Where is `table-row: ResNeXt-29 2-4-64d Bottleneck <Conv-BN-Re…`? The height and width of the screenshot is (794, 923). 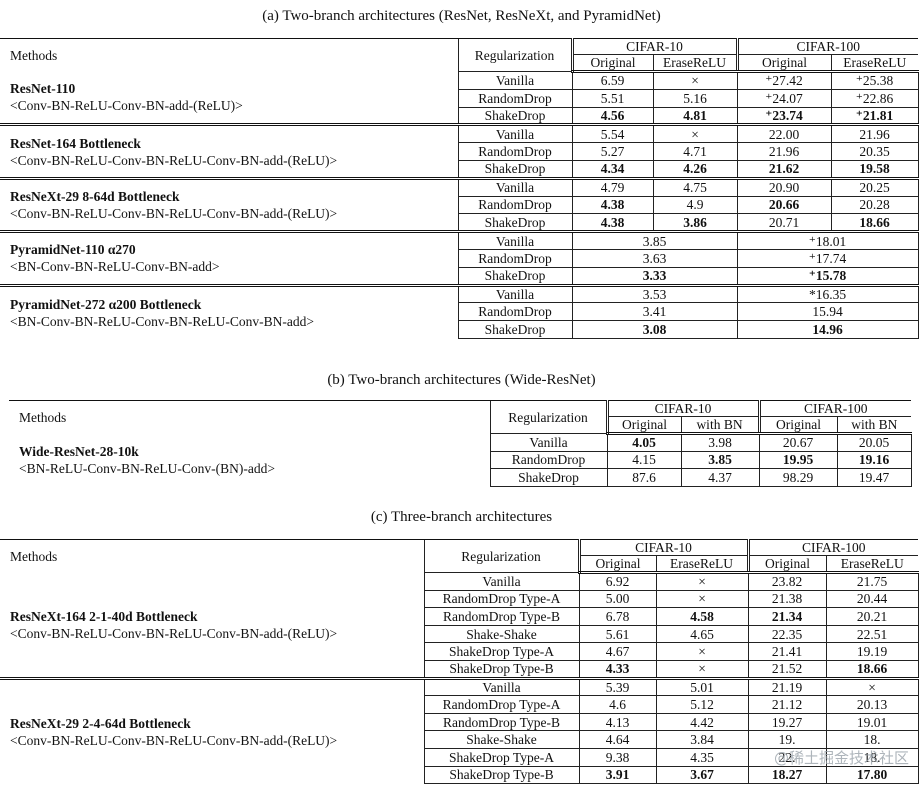
table-row: ResNeXt-29 2-4-64d Bottleneck <Conv-BN-Re… is located at coordinates (459, 730).